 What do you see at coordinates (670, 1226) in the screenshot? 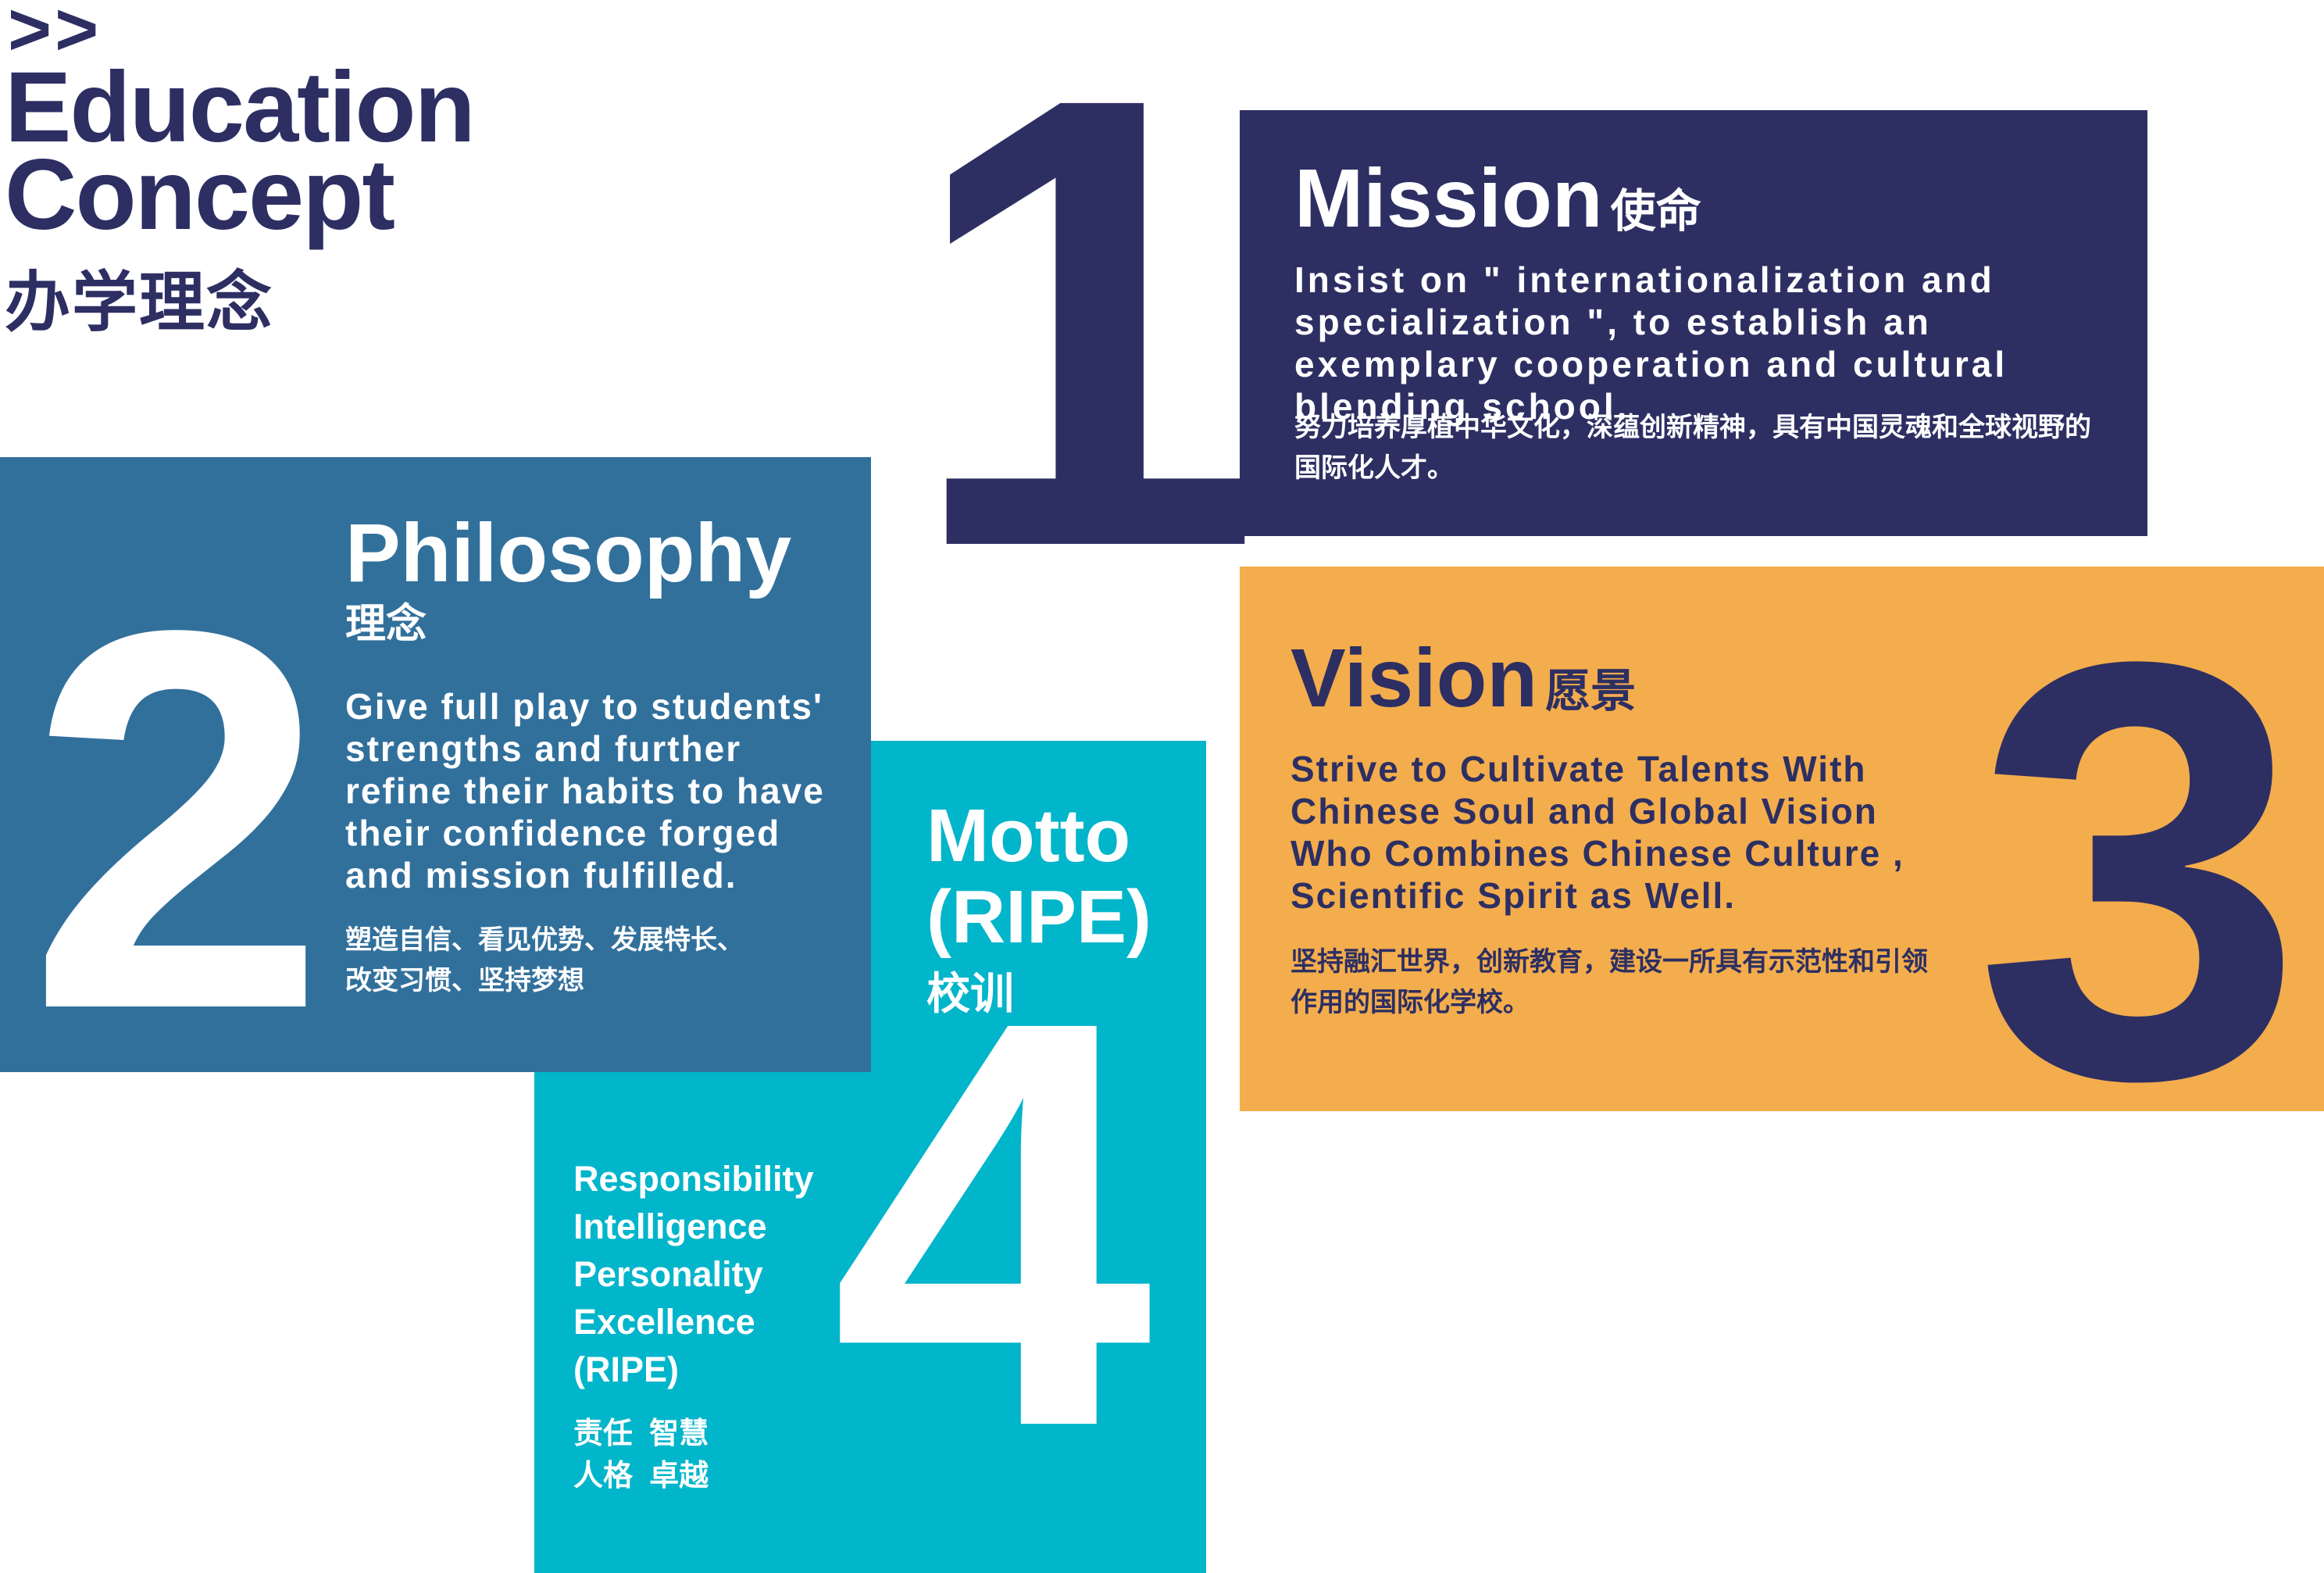
I see `motto-item: Intelligence` at bounding box center [670, 1226].